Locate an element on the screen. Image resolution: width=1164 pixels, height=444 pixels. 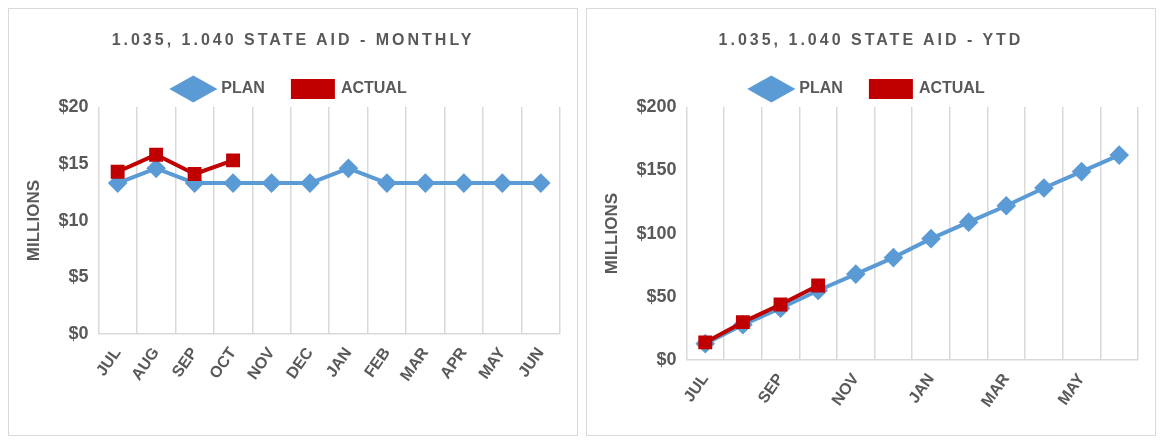
y-tick-label: $10 is located at coordinates (73, 219).